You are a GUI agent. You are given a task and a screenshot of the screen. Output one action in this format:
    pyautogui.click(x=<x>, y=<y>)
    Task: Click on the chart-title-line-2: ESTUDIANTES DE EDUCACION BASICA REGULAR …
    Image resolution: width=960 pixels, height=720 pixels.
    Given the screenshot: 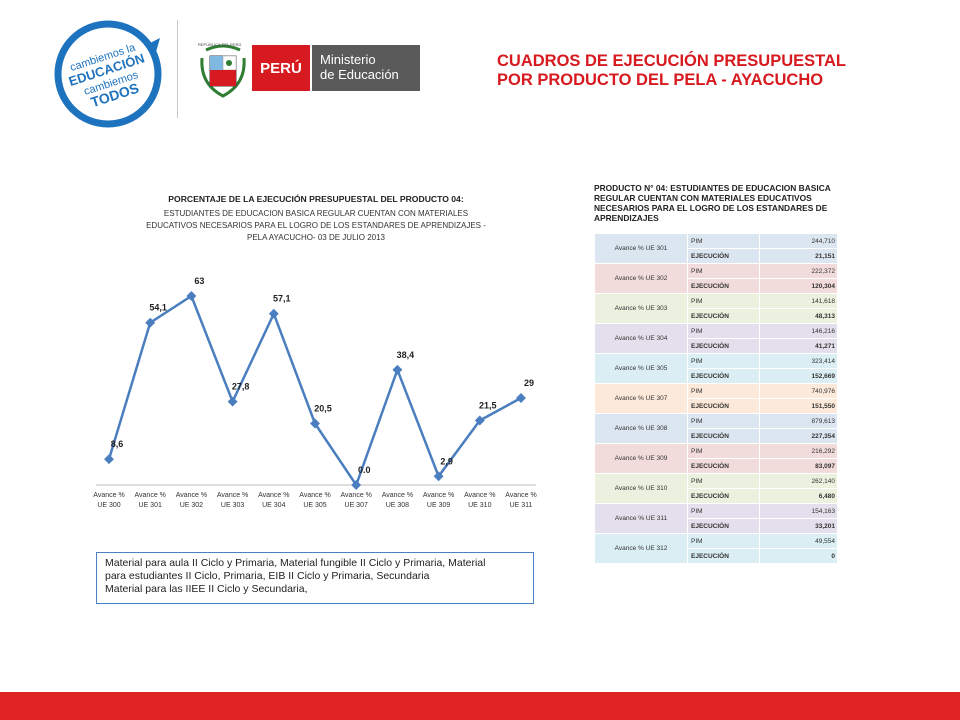 What is the action you would take?
    pyautogui.click(x=316, y=213)
    